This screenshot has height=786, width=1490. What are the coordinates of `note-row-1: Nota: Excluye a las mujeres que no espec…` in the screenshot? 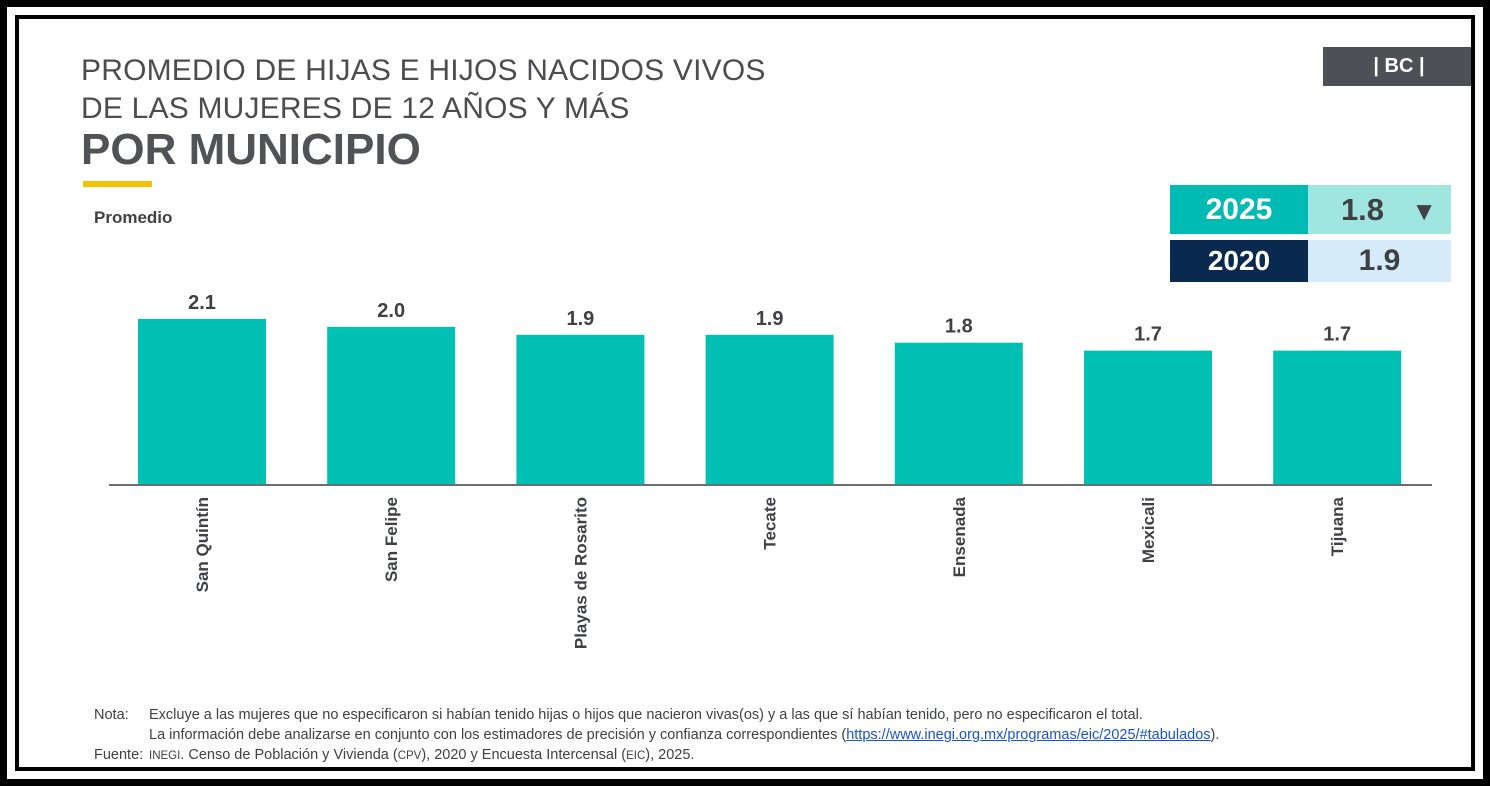 It's located at (656, 715).